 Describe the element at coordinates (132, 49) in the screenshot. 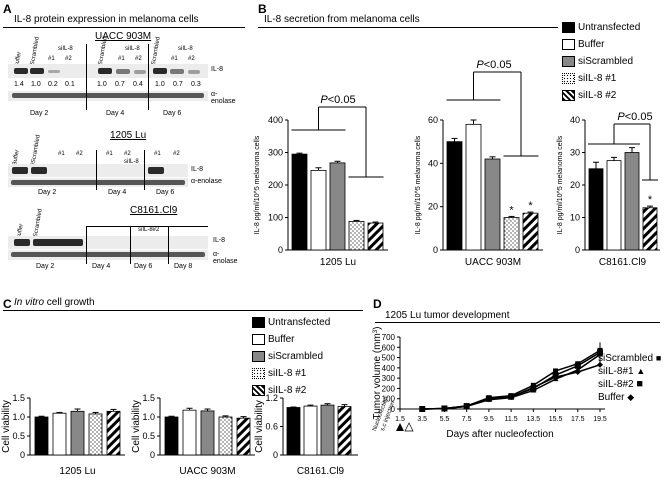

I see `blot1-group-label-d4: siIL-8` at that location.